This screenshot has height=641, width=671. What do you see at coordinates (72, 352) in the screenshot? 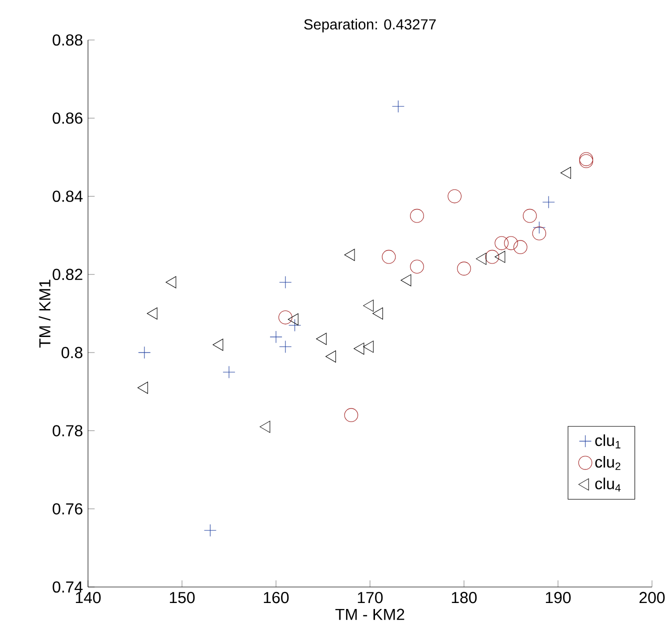
I see `y-tick-label: 0.8` at bounding box center [72, 352].